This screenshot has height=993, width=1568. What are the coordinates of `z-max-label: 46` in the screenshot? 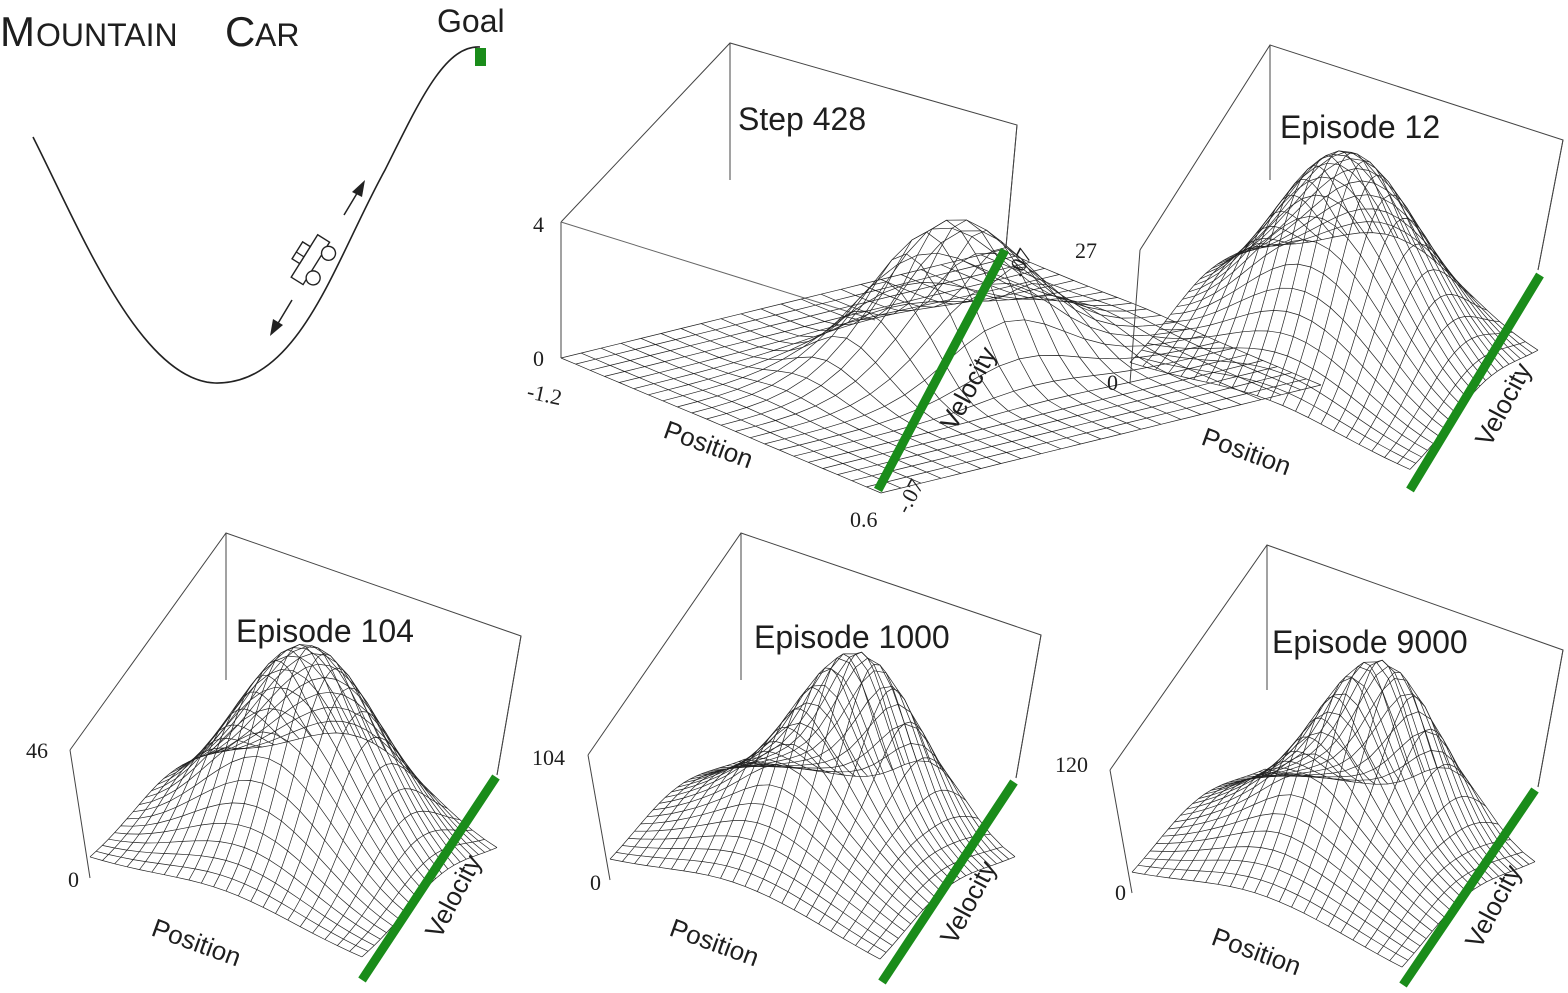 It's located at (37, 750).